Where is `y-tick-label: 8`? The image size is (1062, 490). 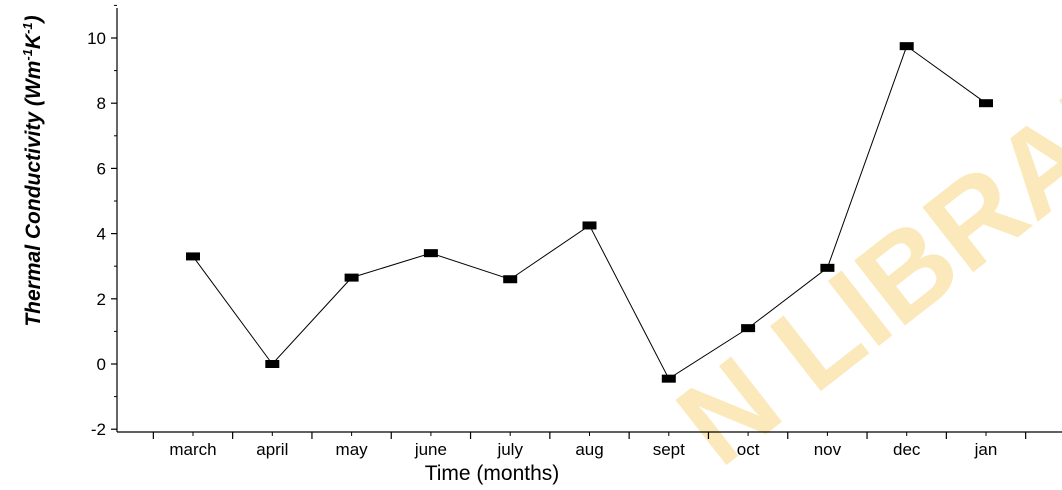
y-tick-label: 8 is located at coordinates (101, 103).